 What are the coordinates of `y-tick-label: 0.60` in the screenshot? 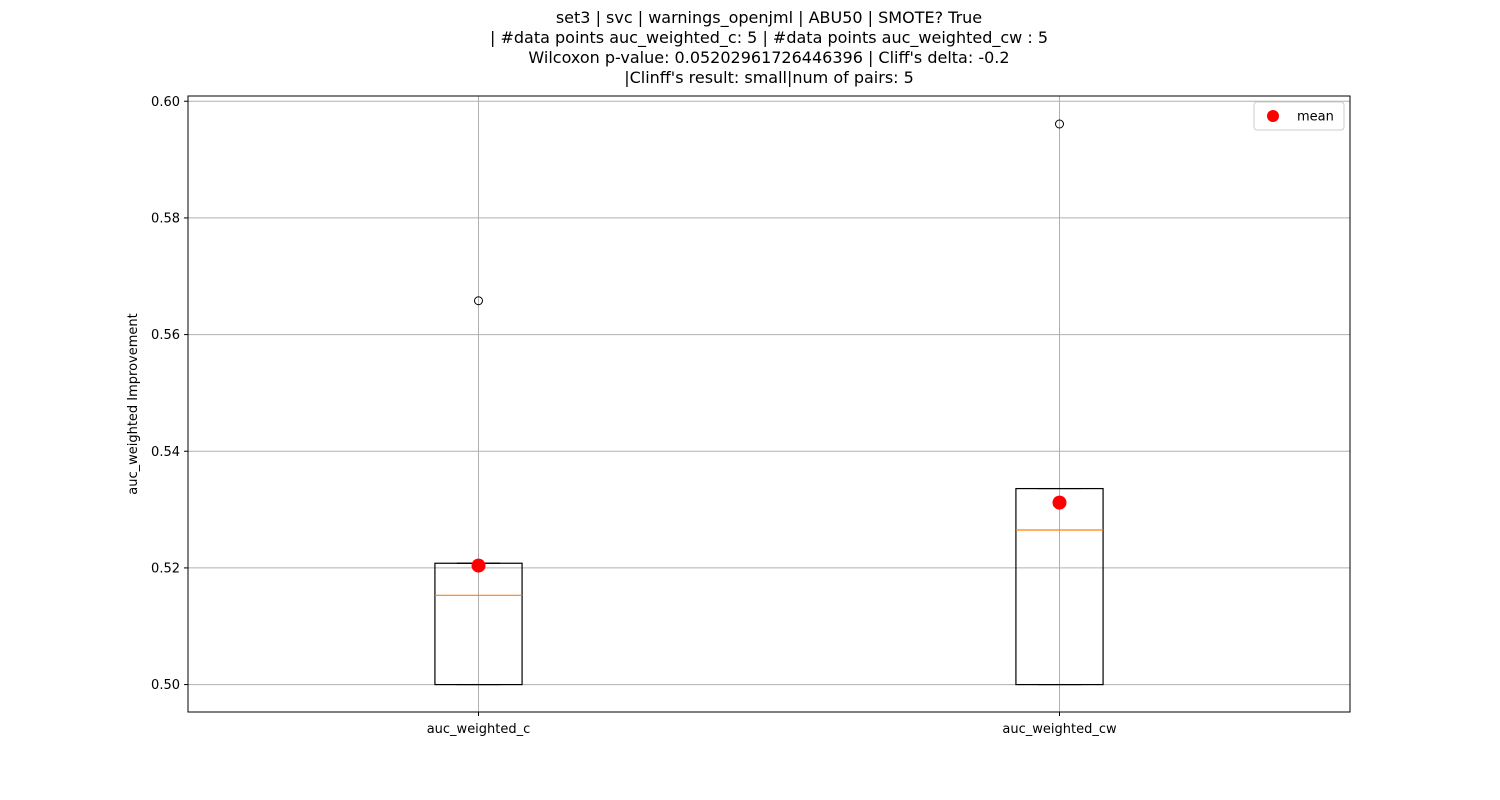 It's located at (165, 102).